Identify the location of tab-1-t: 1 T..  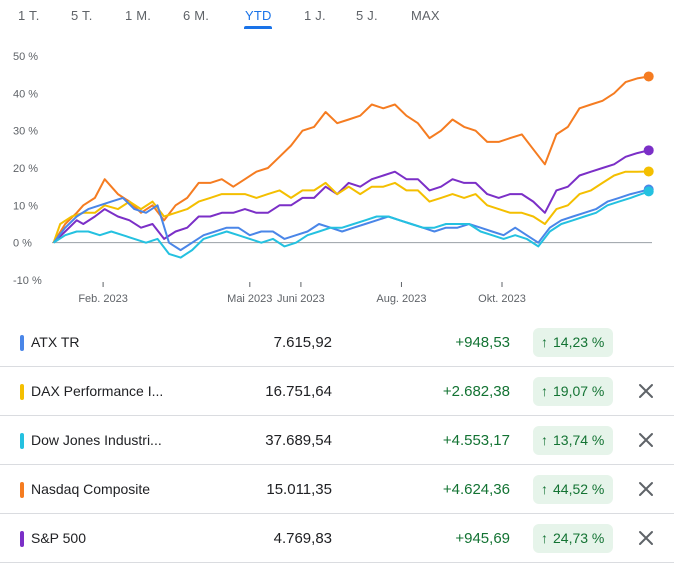
(29, 15).